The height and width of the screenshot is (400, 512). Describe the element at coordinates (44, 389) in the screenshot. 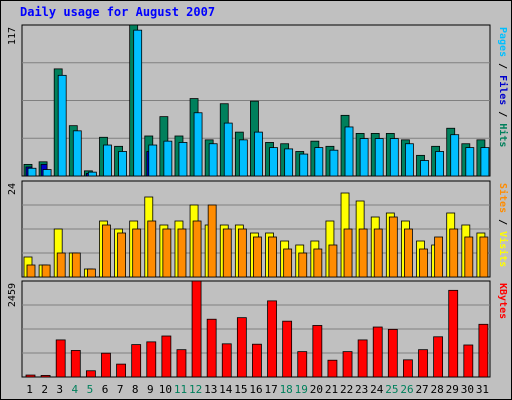

I see `x-tick-label-day-2: 2` at that location.